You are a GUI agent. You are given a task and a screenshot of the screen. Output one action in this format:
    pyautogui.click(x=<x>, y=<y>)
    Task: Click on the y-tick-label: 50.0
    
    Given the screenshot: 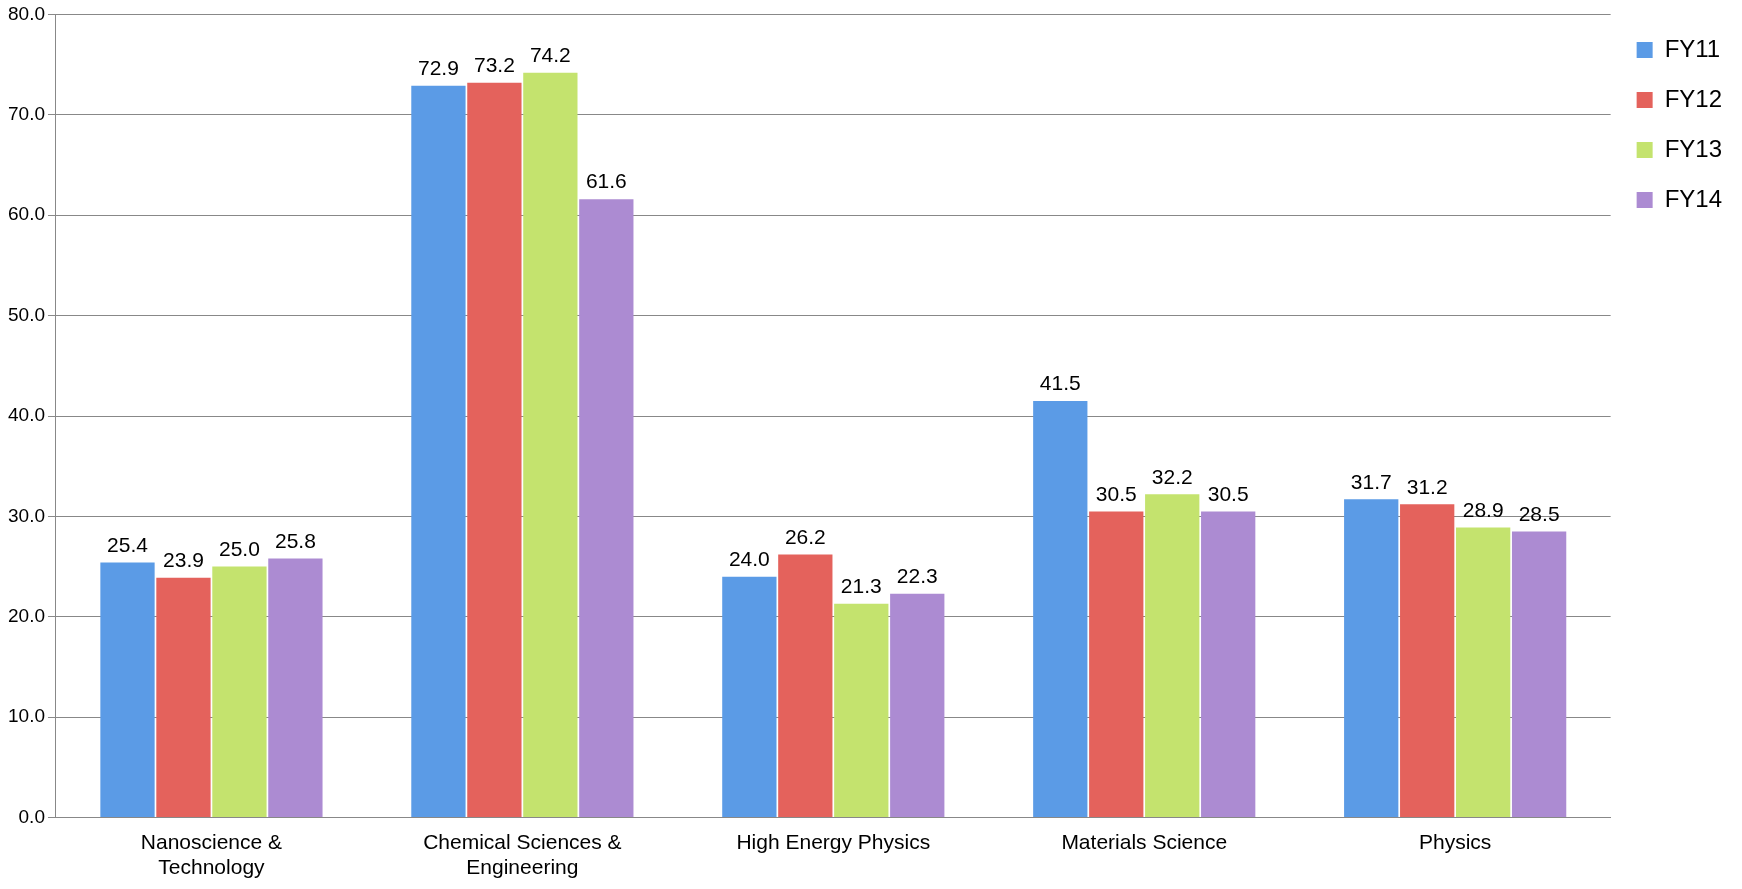 What is the action you would take?
    pyautogui.click(x=26, y=314)
    